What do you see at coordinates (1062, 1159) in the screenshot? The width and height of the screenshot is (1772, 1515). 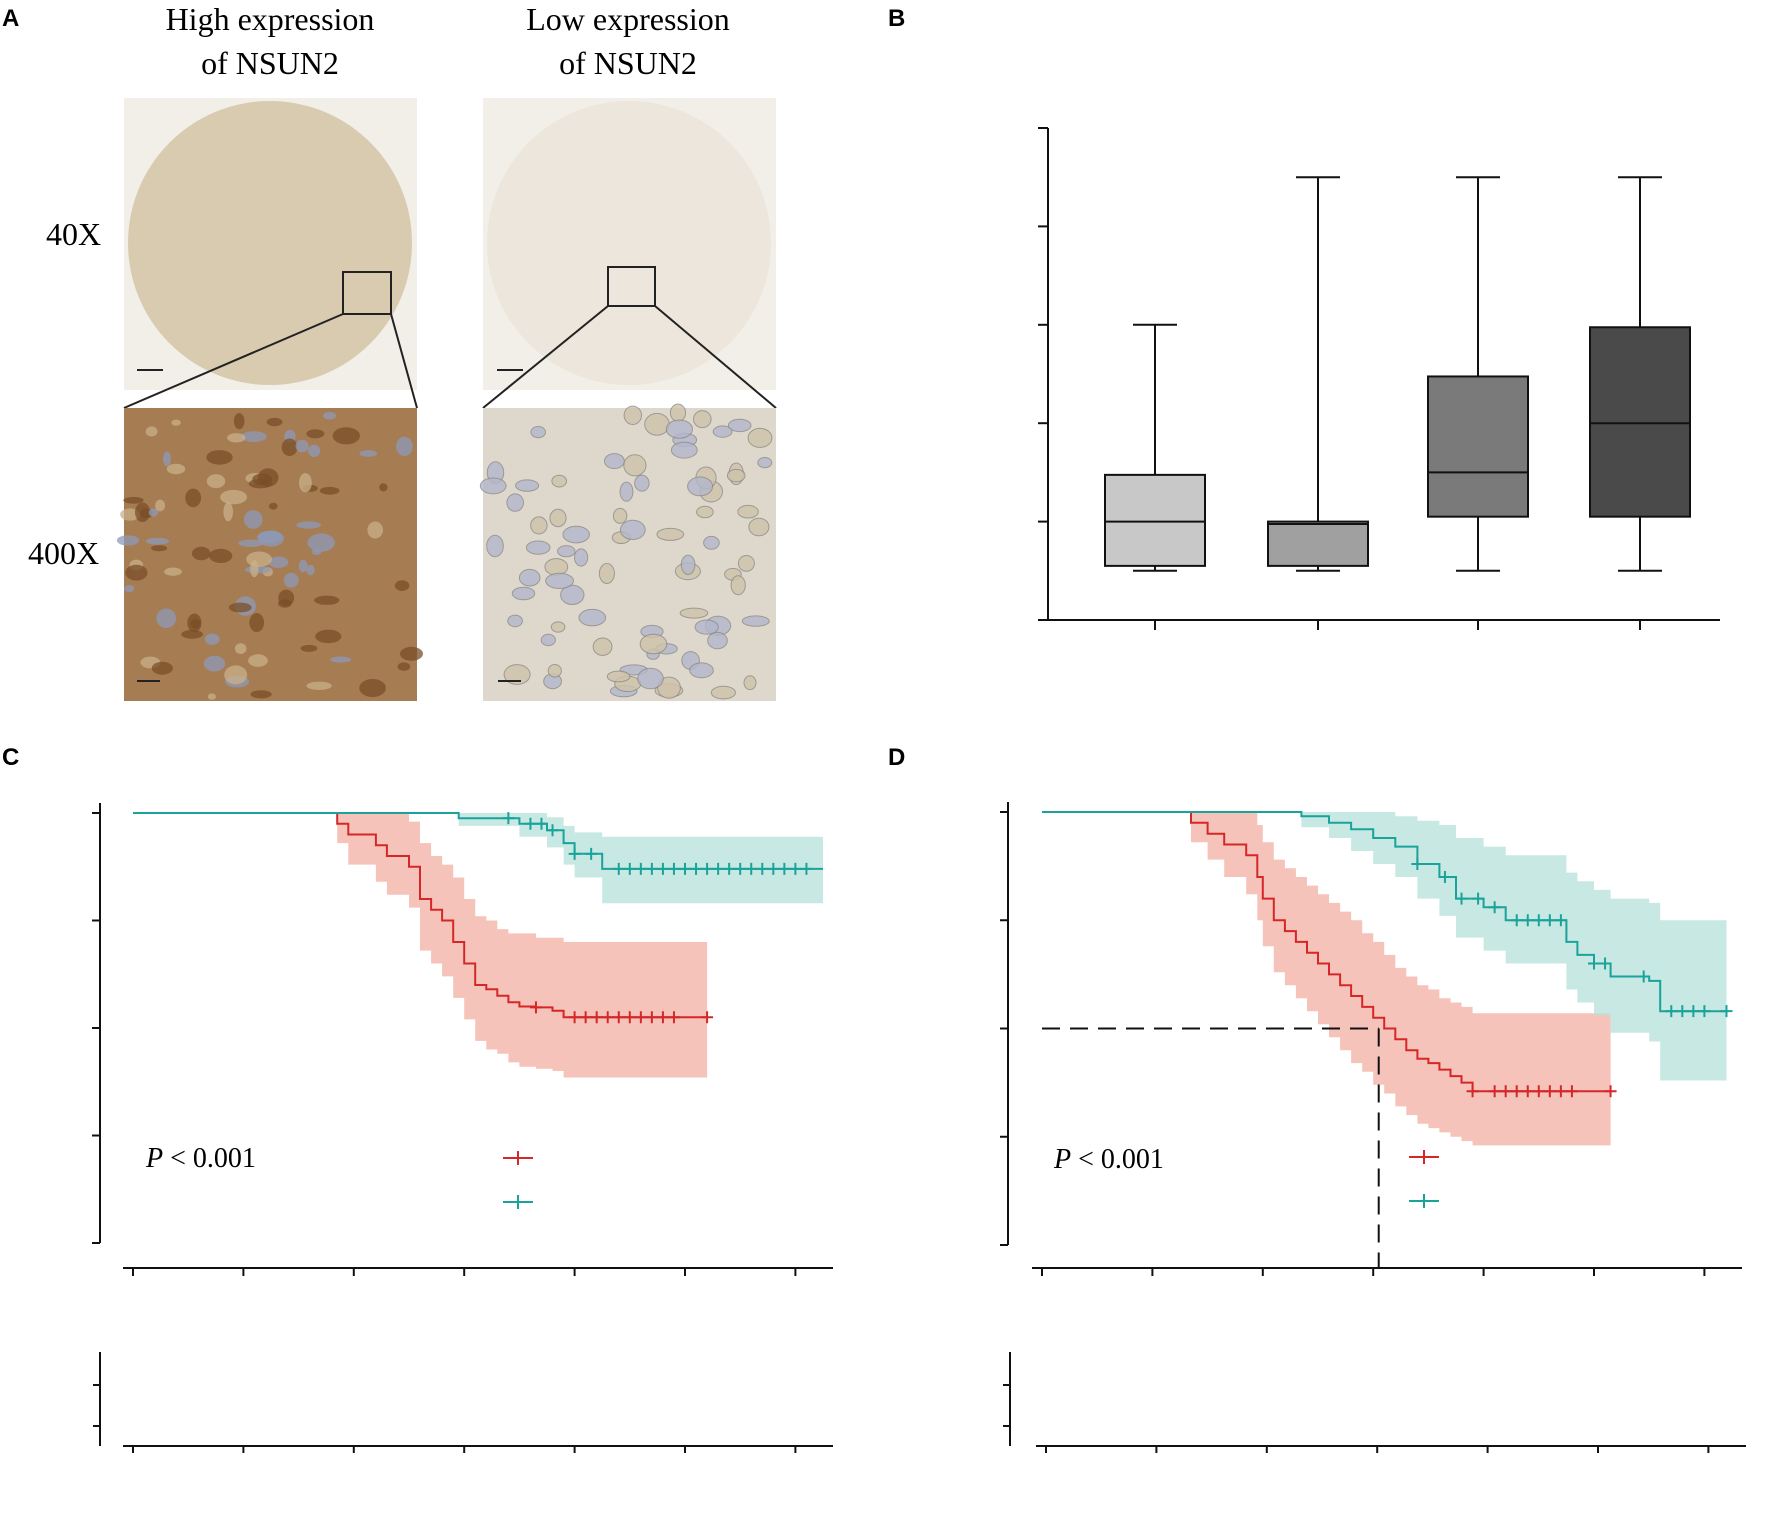 I see `p-symbol: P` at bounding box center [1062, 1159].